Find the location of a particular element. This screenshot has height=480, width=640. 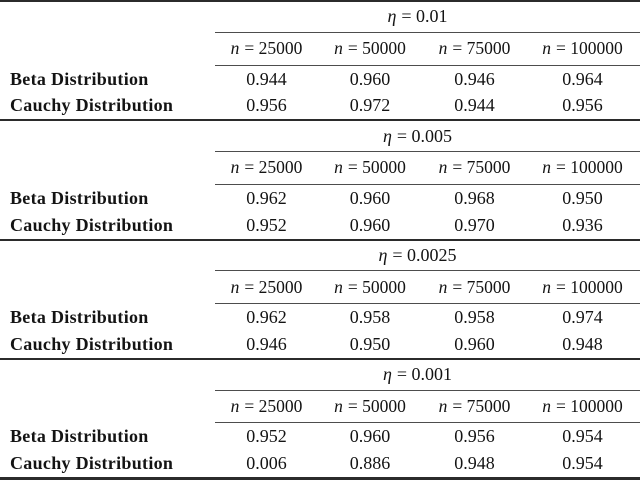

value-cell: 0.936 is located at coordinates (582, 224).